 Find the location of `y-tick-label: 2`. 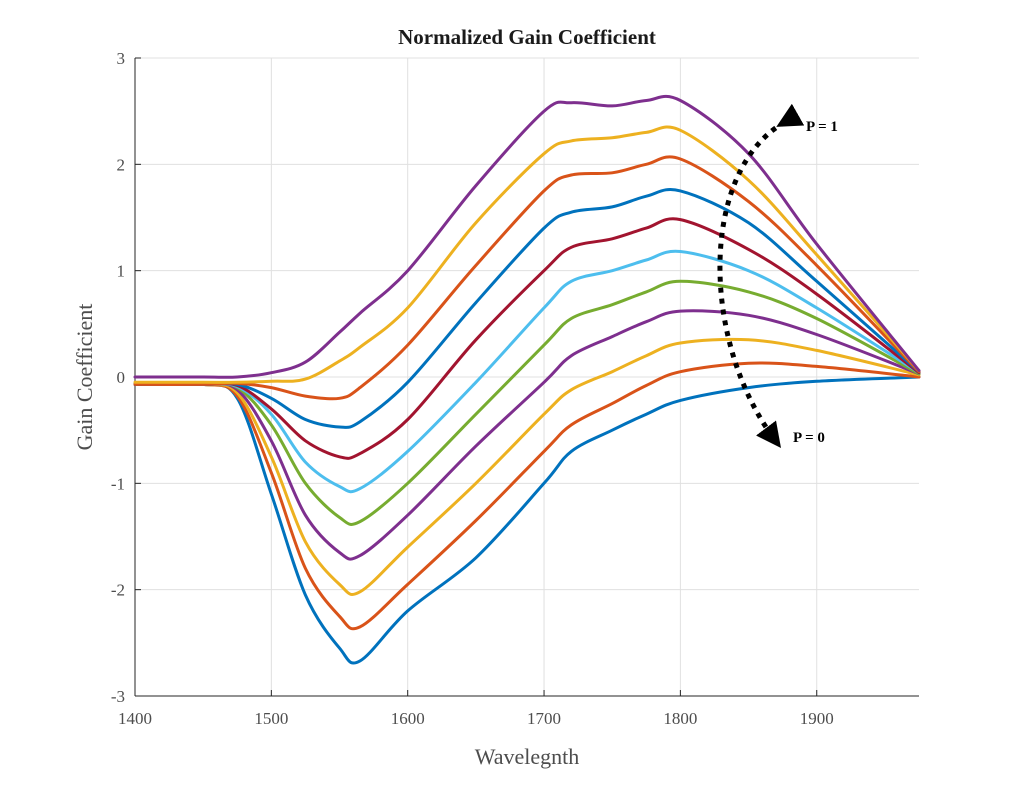

y-tick-label: 2 is located at coordinates (121, 164).